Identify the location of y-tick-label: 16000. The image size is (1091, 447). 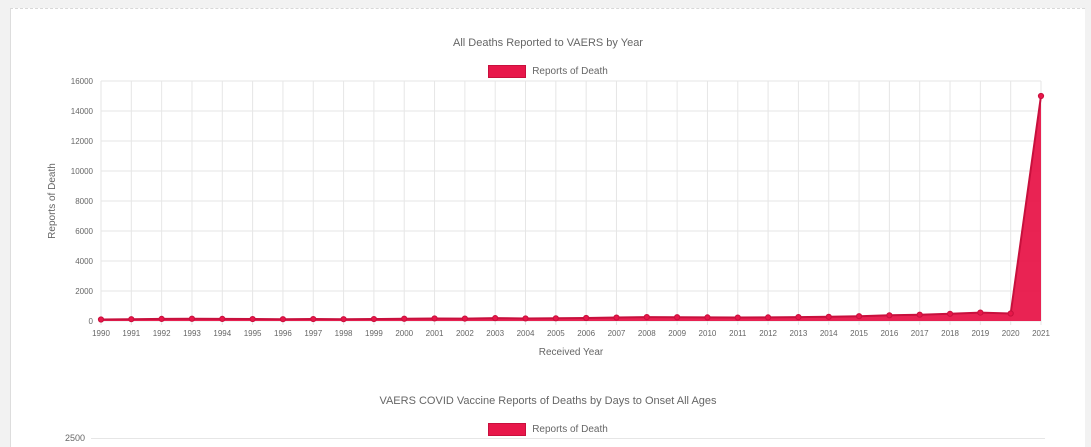
(82, 81).